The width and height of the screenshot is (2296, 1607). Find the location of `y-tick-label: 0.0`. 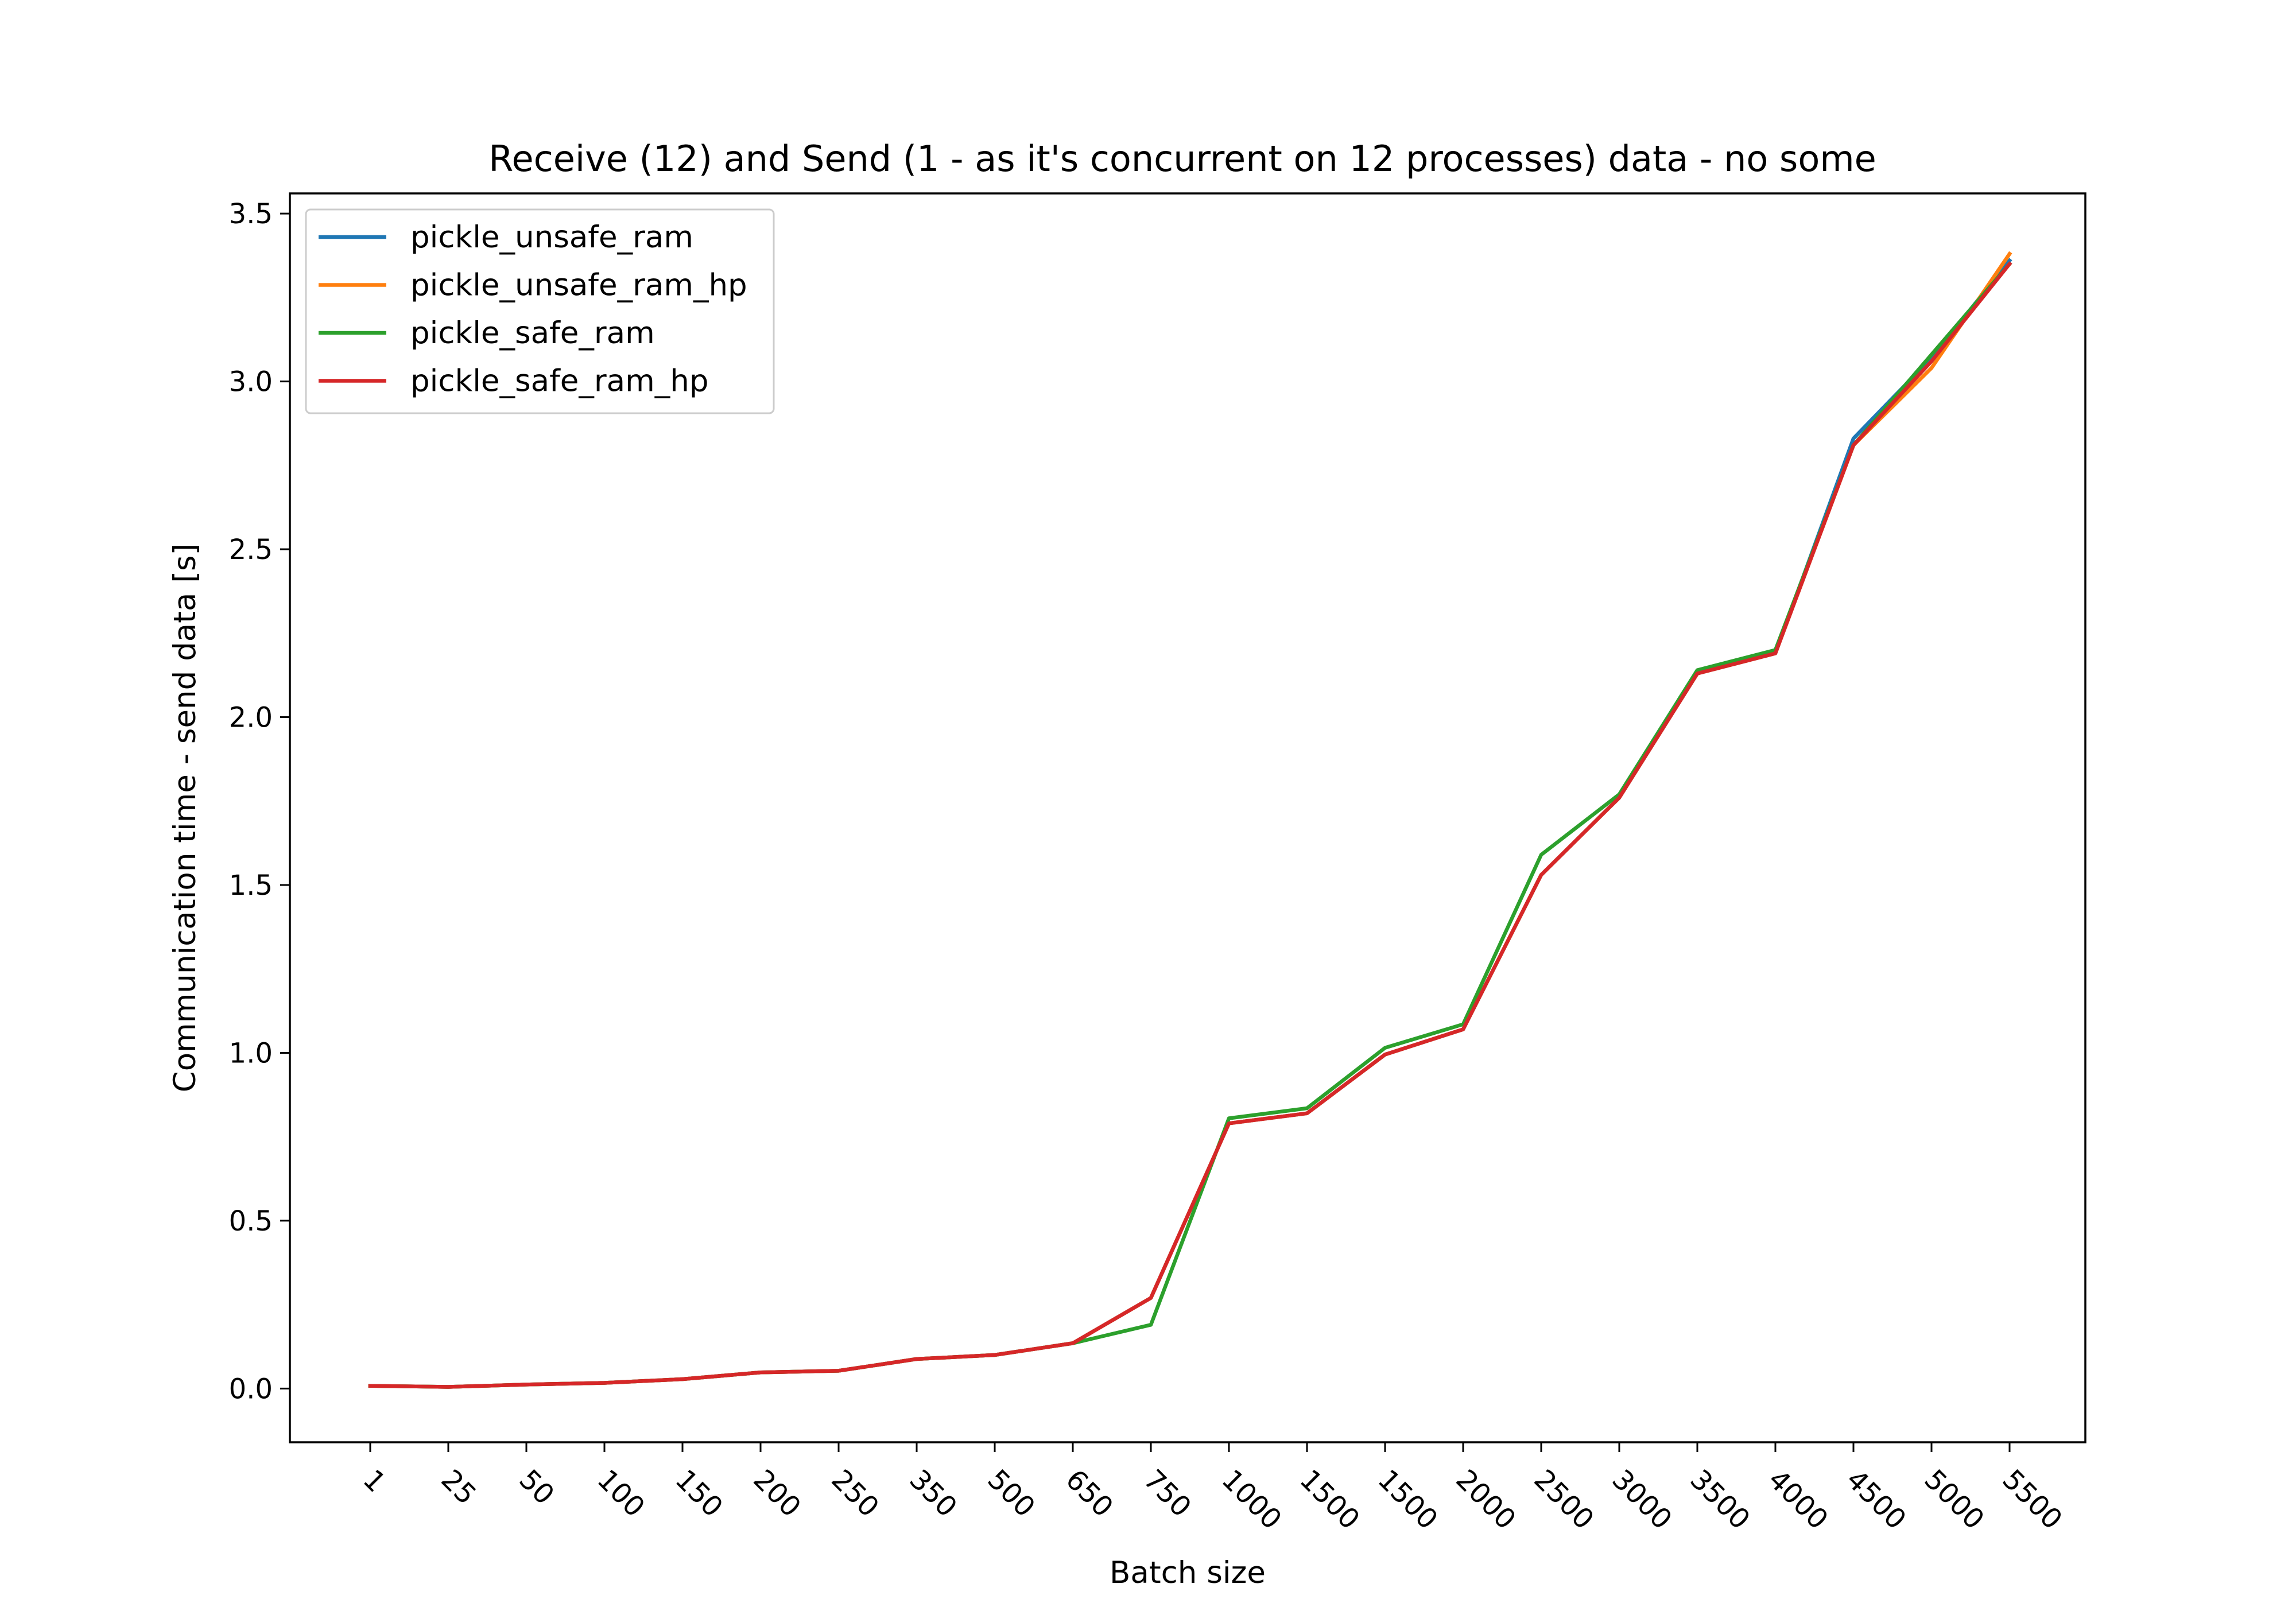

y-tick-label: 0.0 is located at coordinates (251, 1389).